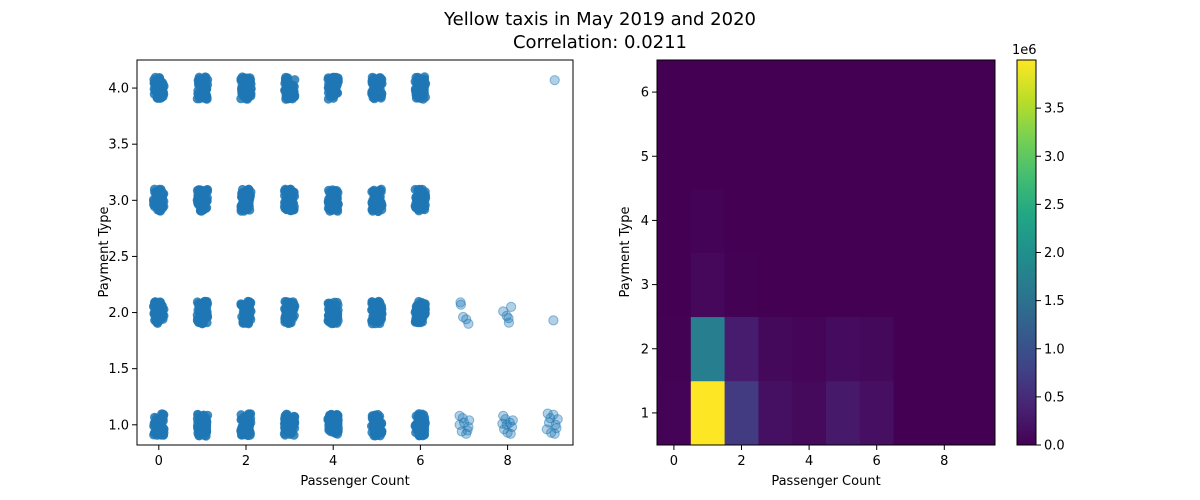 The height and width of the screenshot is (500, 1200). What do you see at coordinates (649, 253) in the screenshot?
I see `heatmap-y-axis: 1 2 3 4 5 6` at bounding box center [649, 253].